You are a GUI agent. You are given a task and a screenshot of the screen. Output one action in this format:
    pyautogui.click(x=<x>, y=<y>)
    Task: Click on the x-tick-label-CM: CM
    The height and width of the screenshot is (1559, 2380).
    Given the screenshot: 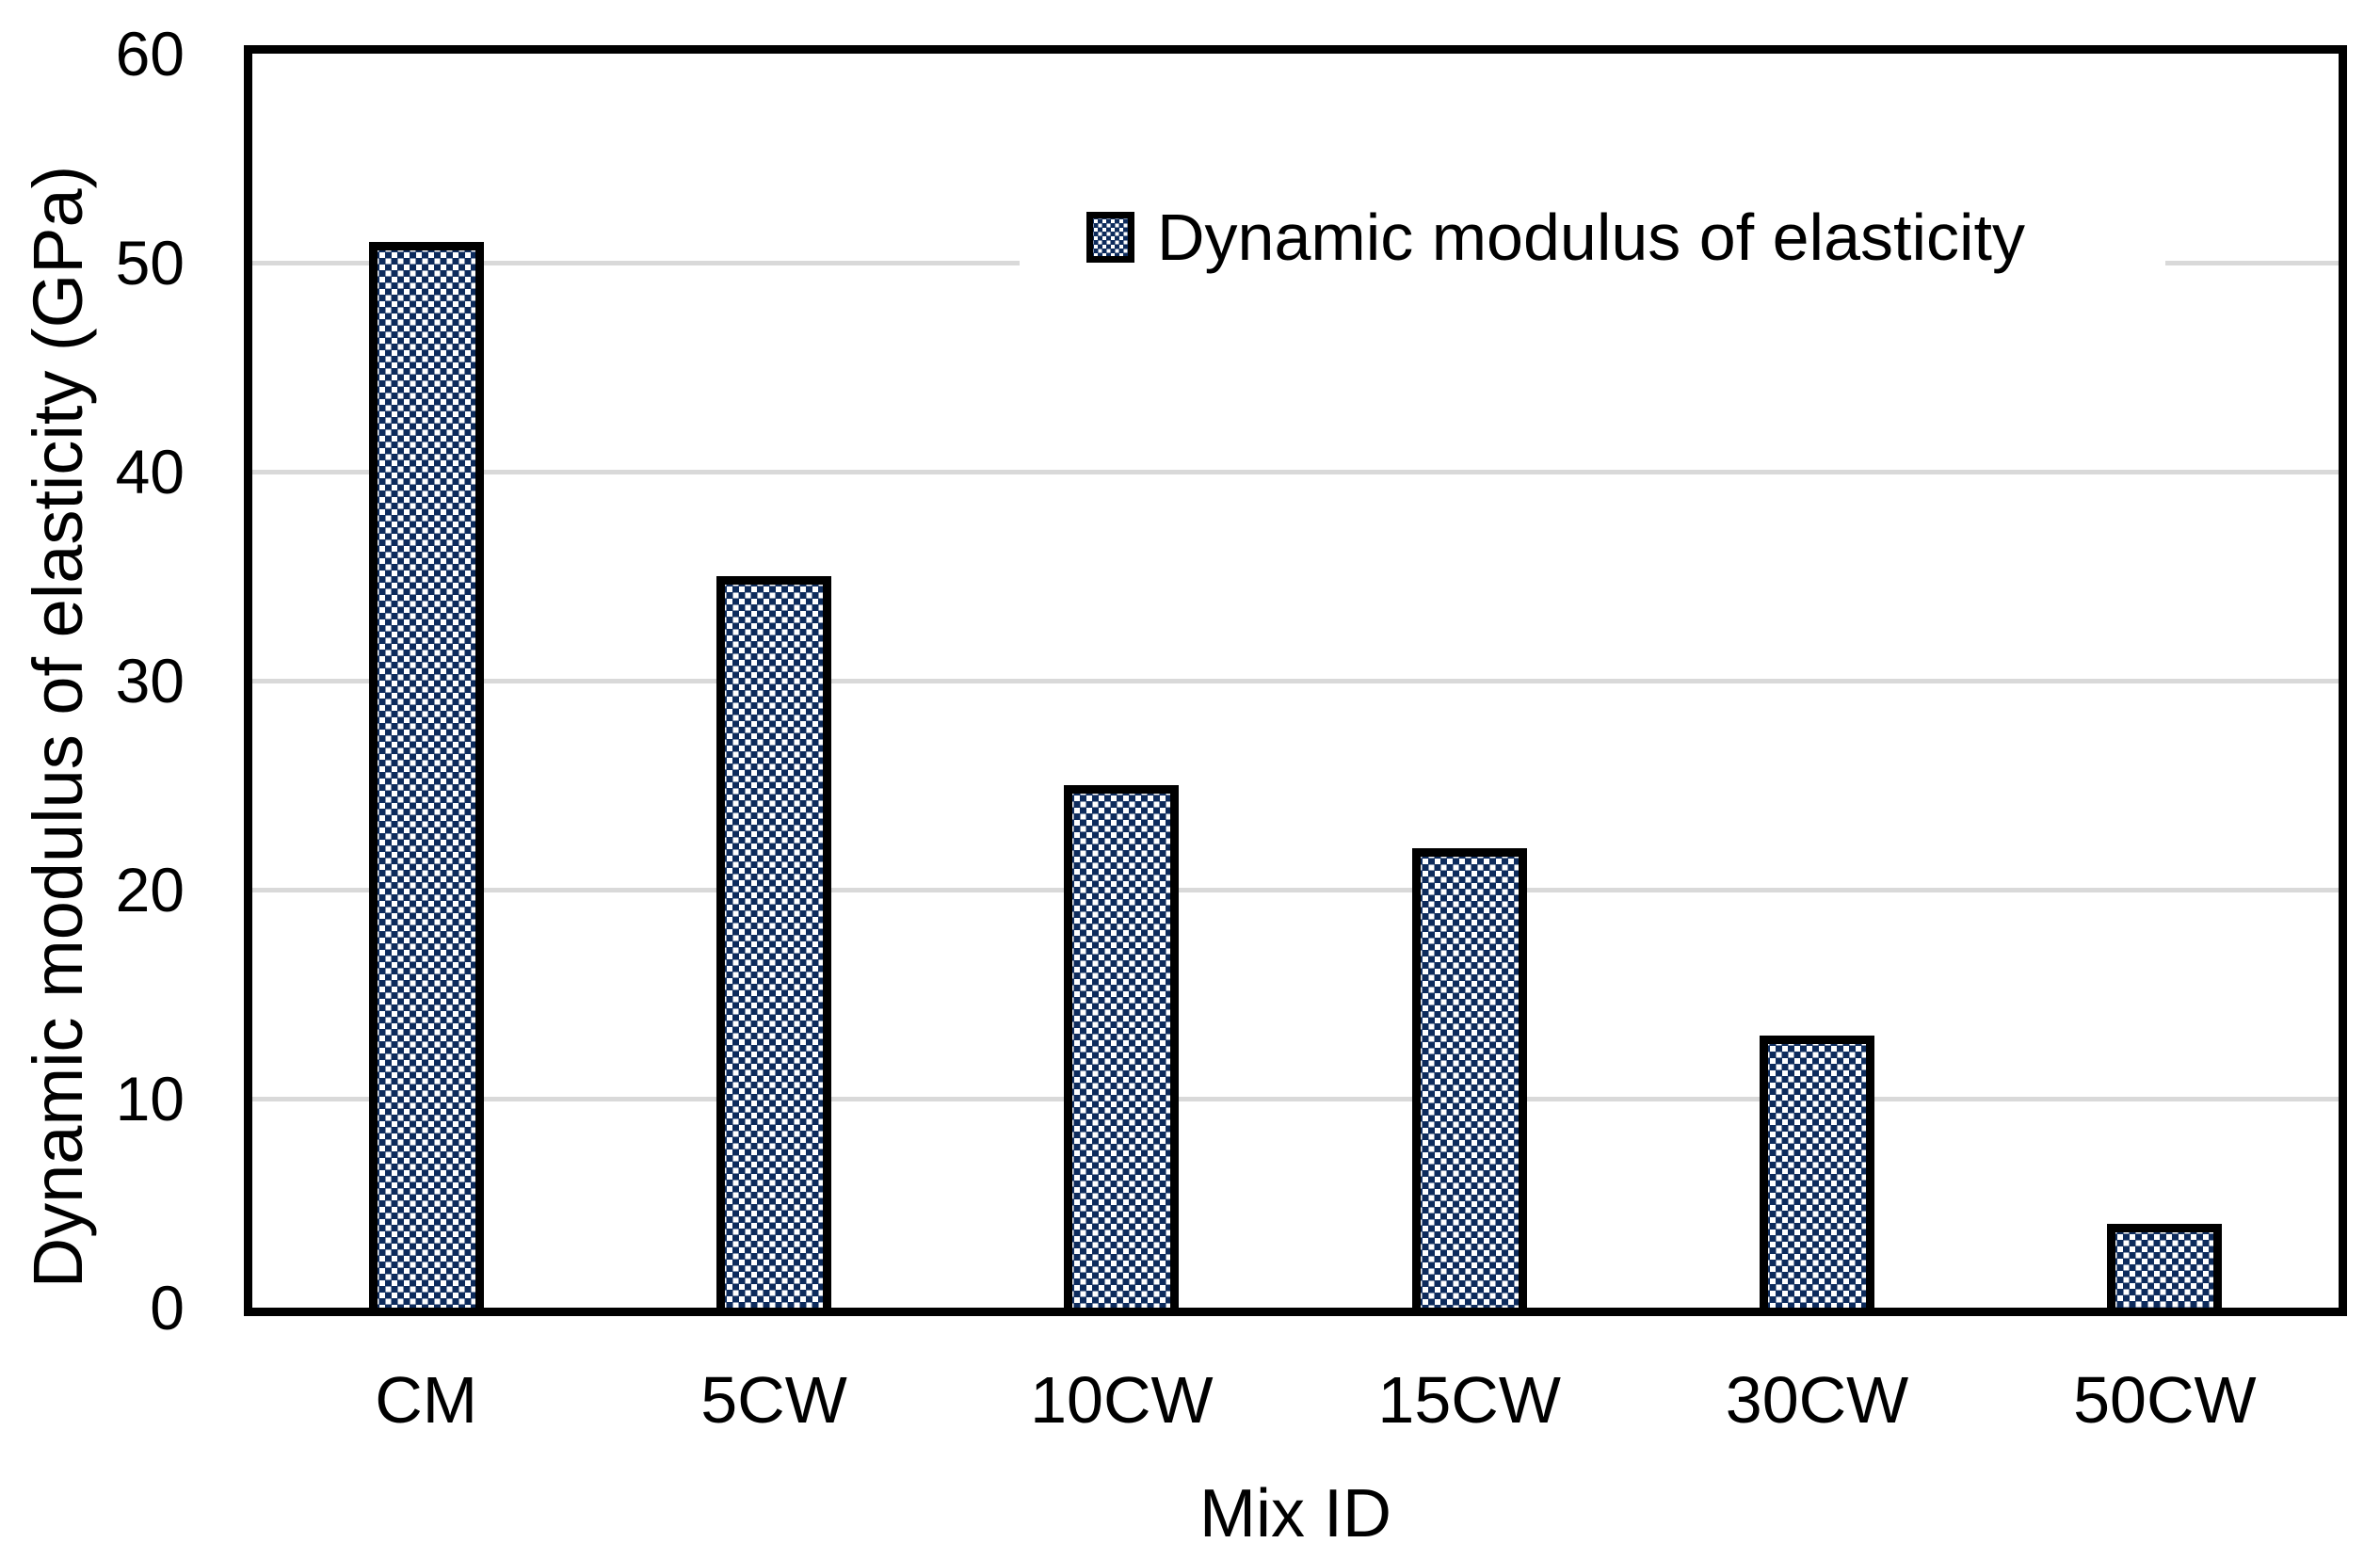 What is the action you would take?
    pyautogui.click(x=426, y=1400)
    